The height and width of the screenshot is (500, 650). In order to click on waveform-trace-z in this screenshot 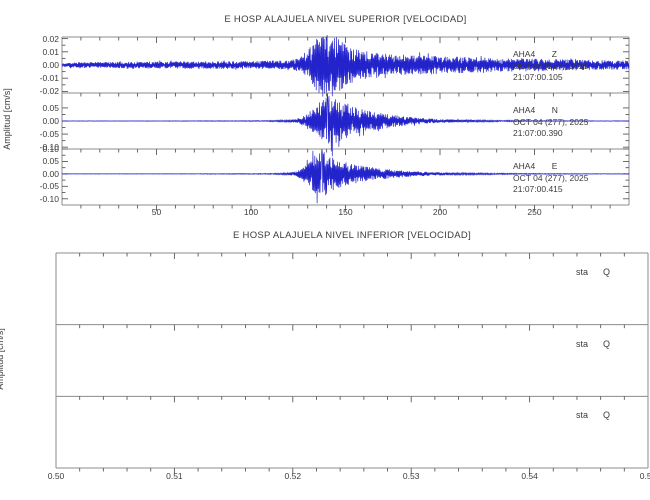, I will do `click(345, 65)`.